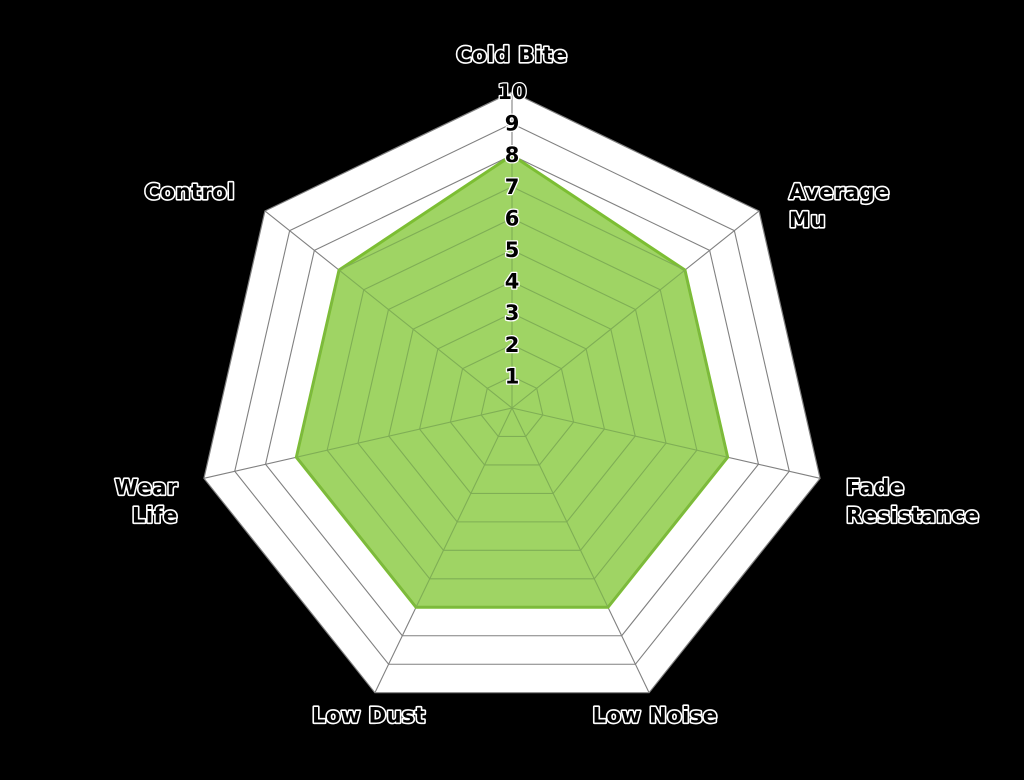 This screenshot has height=780, width=1024. I want to click on axis-label-line: Cold Bite, so click(511, 55).